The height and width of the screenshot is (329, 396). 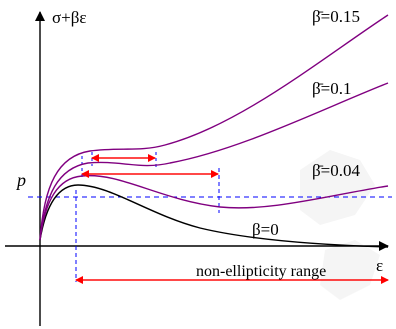 What do you see at coordinates (379, 265) in the screenshot?
I see `x-axis-label: ε` at bounding box center [379, 265].